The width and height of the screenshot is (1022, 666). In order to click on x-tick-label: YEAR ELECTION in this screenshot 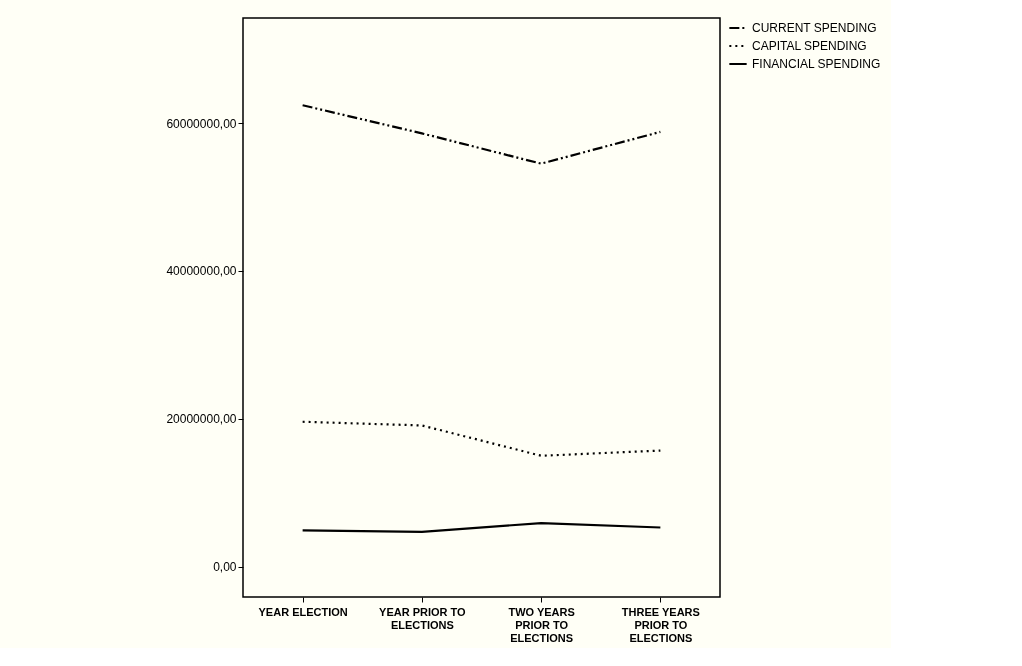, I will do `click(303, 611)`.